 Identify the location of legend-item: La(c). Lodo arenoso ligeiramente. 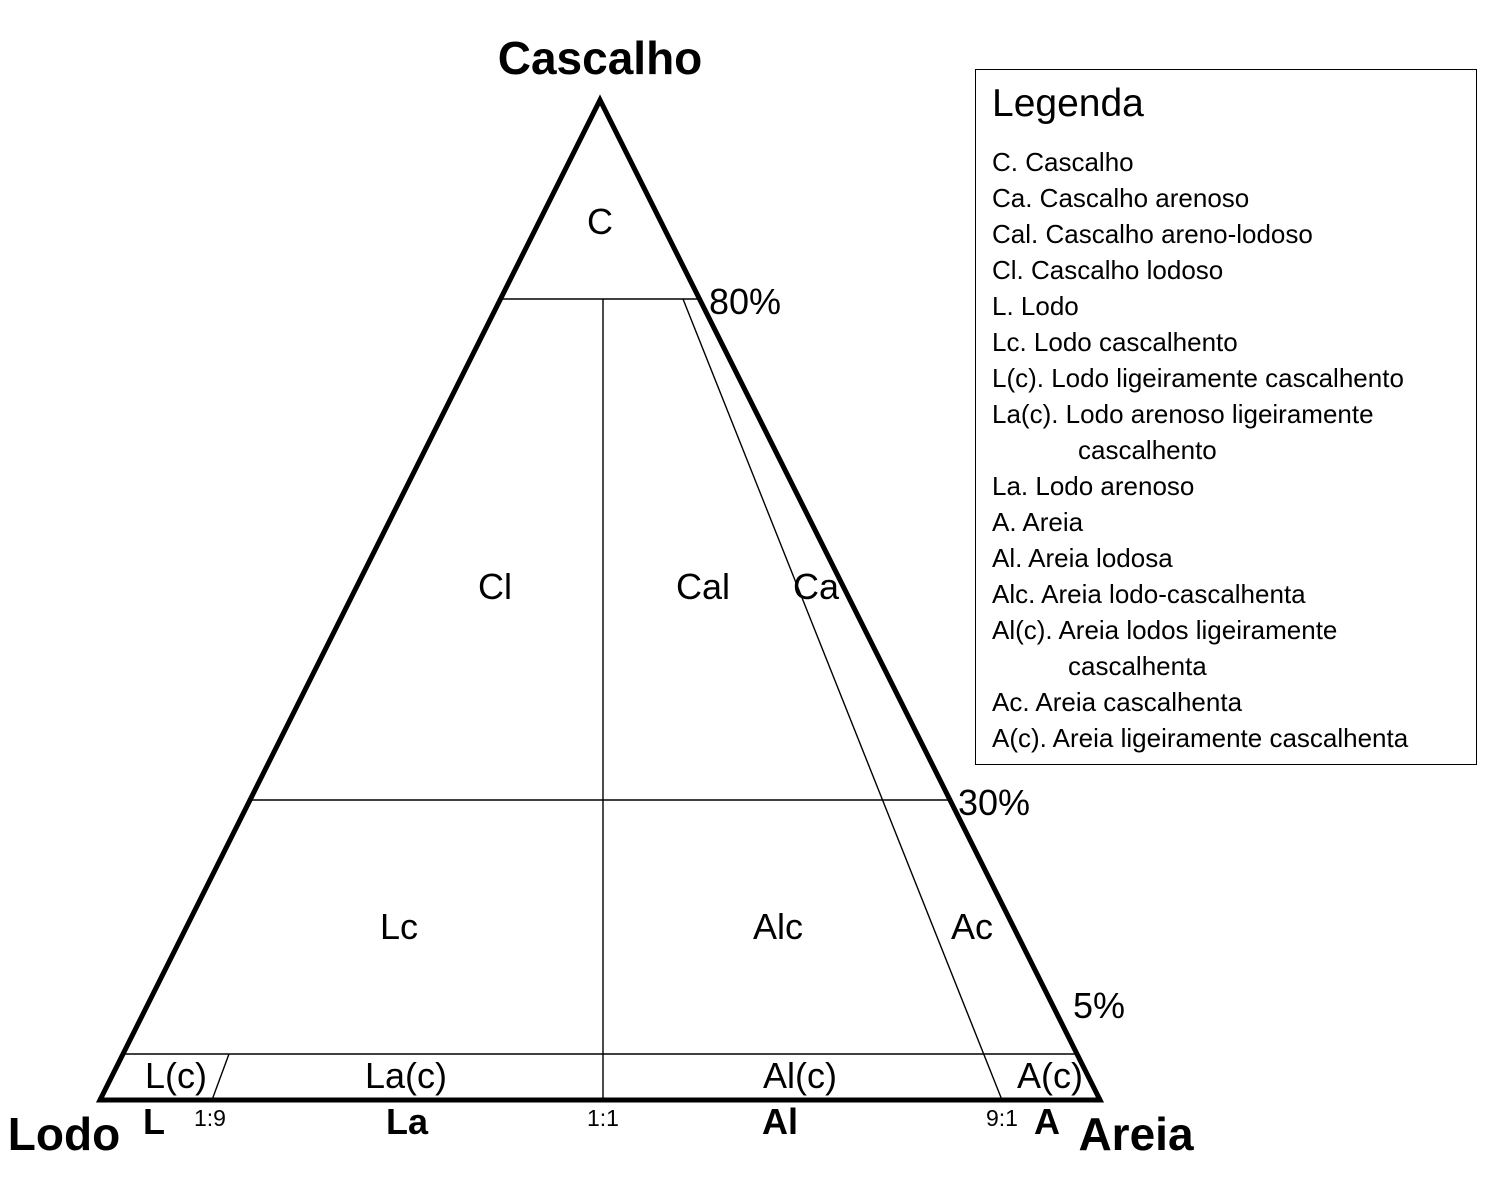
(1183, 414).